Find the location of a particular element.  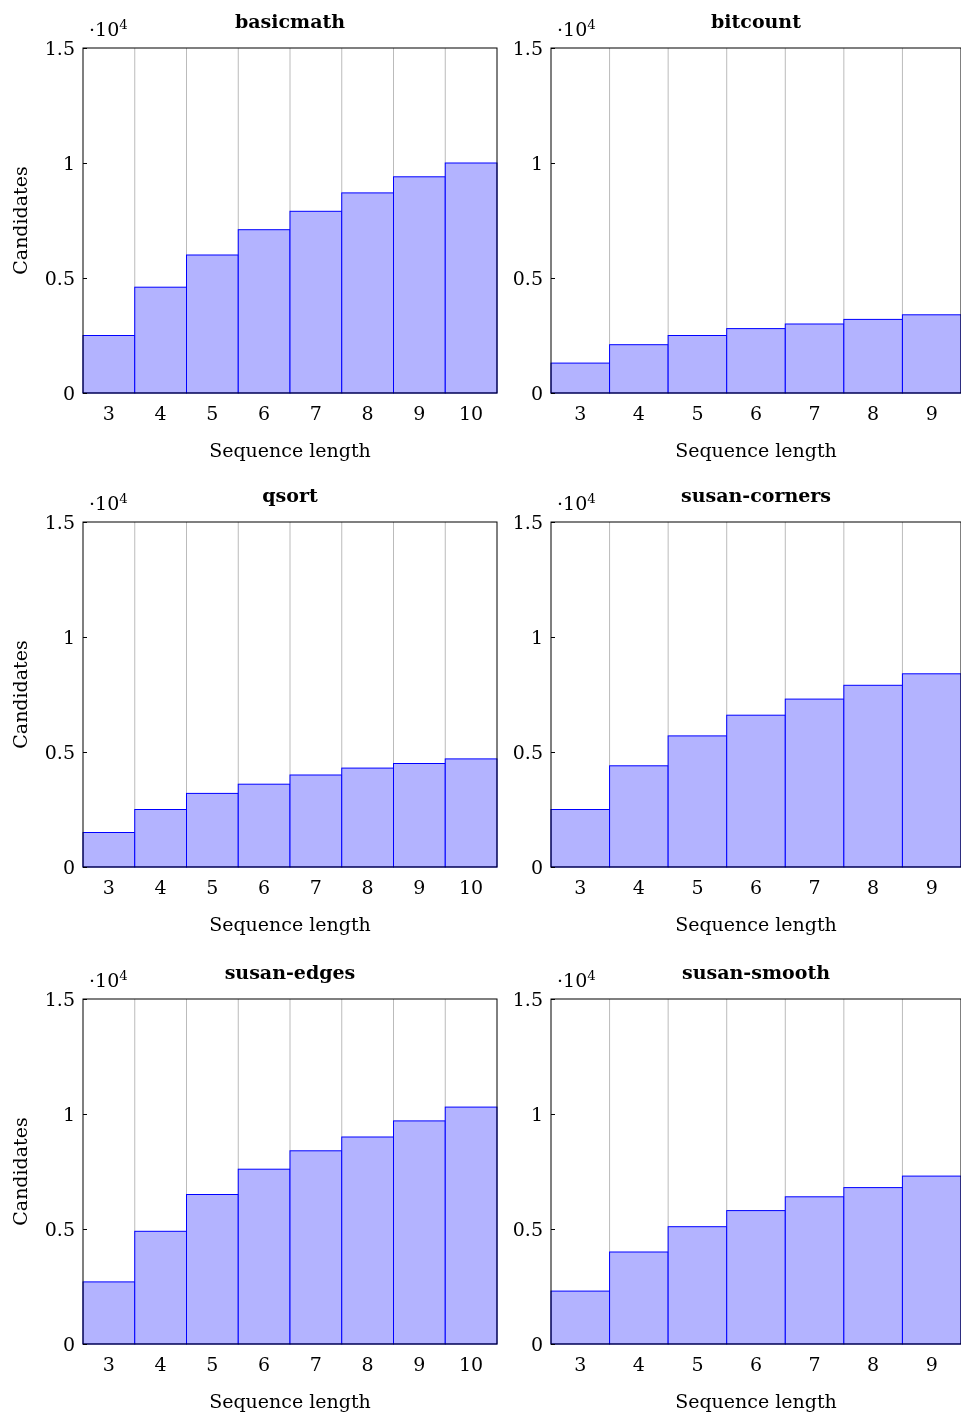

chart-title: qsort is located at coordinates (290, 495).